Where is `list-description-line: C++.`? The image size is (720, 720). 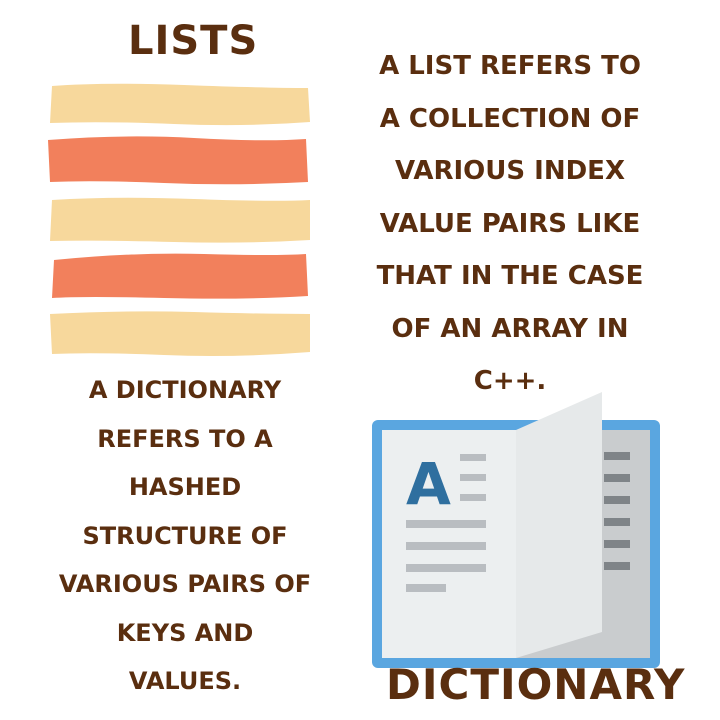 list-description-line: C++. is located at coordinates (510, 381).